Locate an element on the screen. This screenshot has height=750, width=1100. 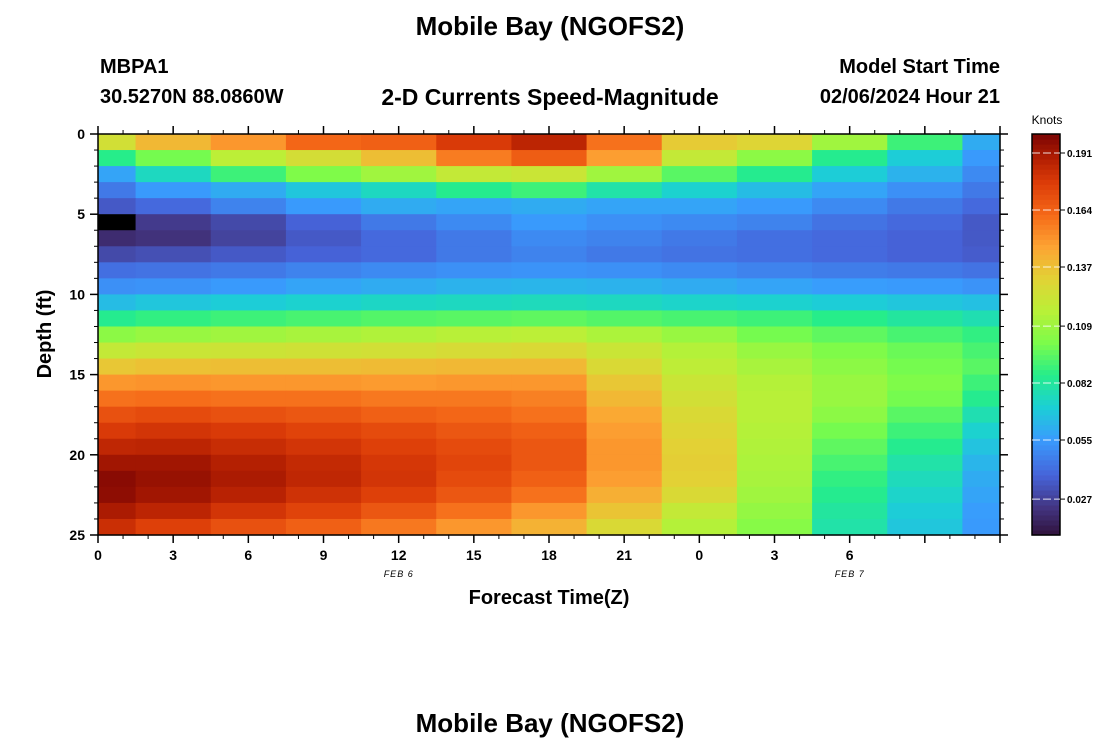
colorbar-tick-label: 0.164 is located at coordinates (1079, 211).